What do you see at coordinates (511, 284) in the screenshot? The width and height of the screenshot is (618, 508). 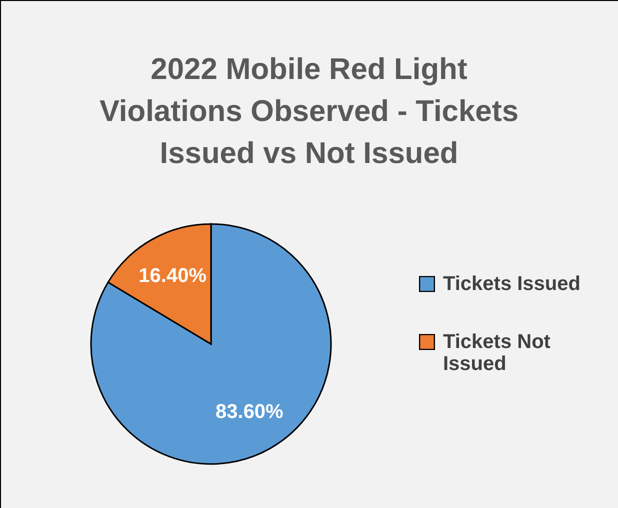 I see `legend-label: Tickets Issued` at bounding box center [511, 284].